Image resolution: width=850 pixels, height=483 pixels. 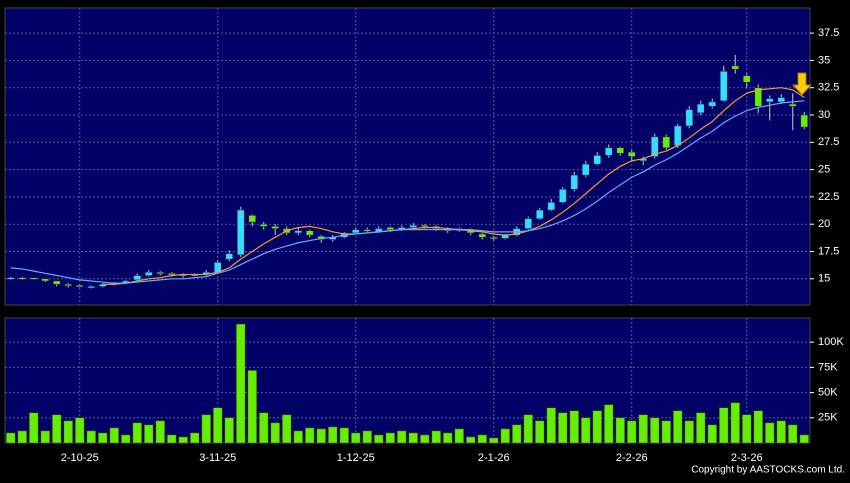 I want to click on y-tick-label: 50K, so click(x=828, y=393).